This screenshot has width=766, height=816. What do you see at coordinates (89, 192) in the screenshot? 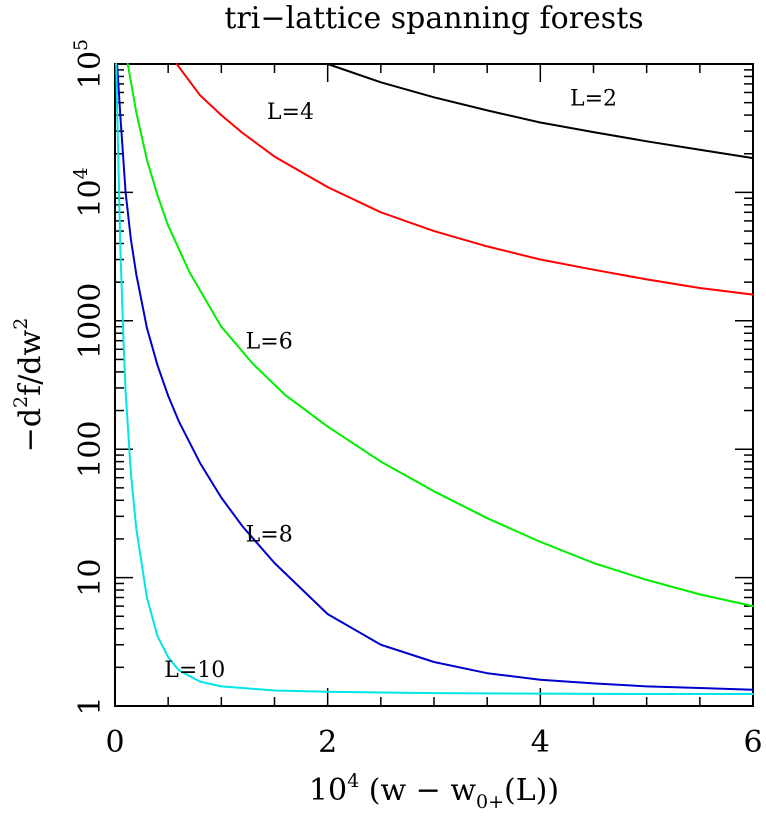
I see `y-tick-label: 104` at bounding box center [89, 192].